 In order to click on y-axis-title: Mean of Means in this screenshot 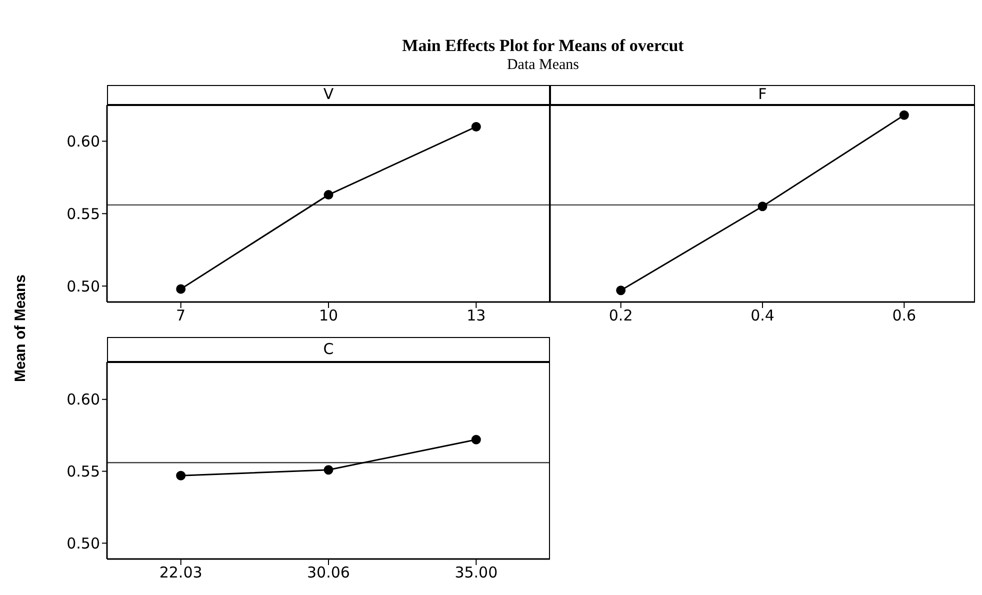, I will do `click(20, 328)`.